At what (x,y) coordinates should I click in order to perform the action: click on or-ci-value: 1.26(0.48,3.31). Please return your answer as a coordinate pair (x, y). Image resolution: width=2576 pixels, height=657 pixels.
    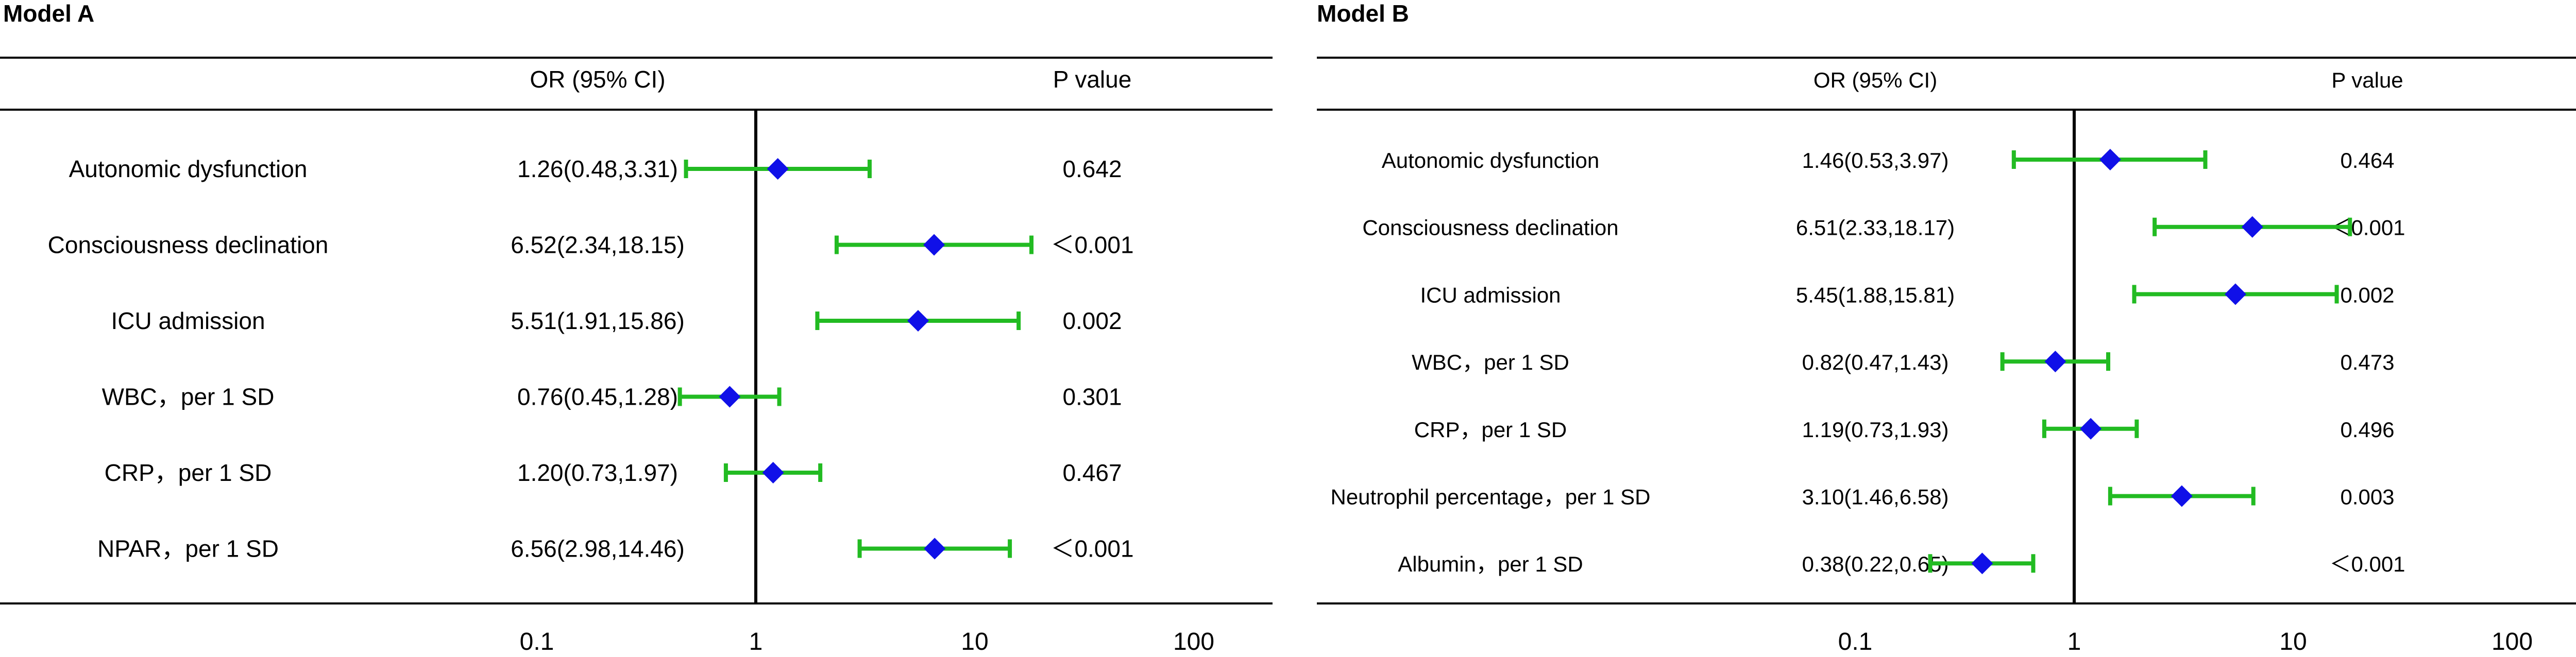
    Looking at the image, I should click on (597, 168).